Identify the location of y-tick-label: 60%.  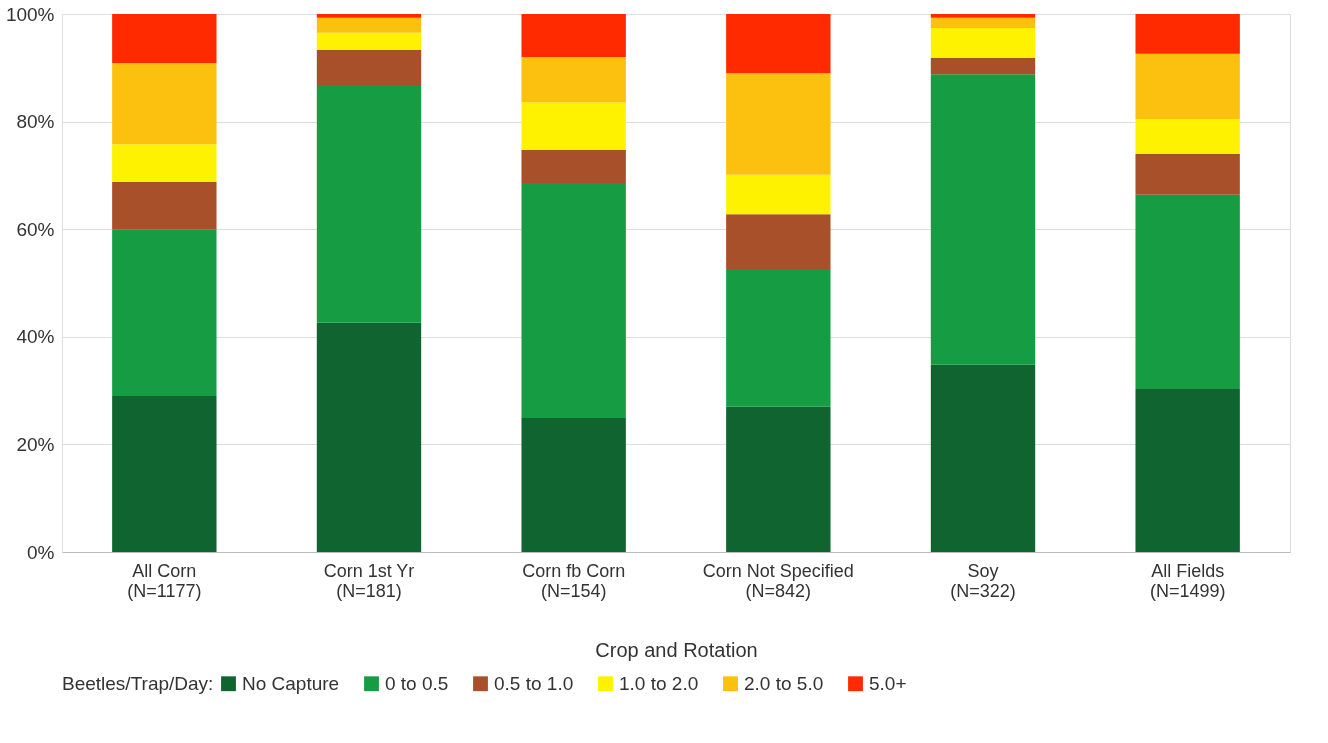
(35, 229).